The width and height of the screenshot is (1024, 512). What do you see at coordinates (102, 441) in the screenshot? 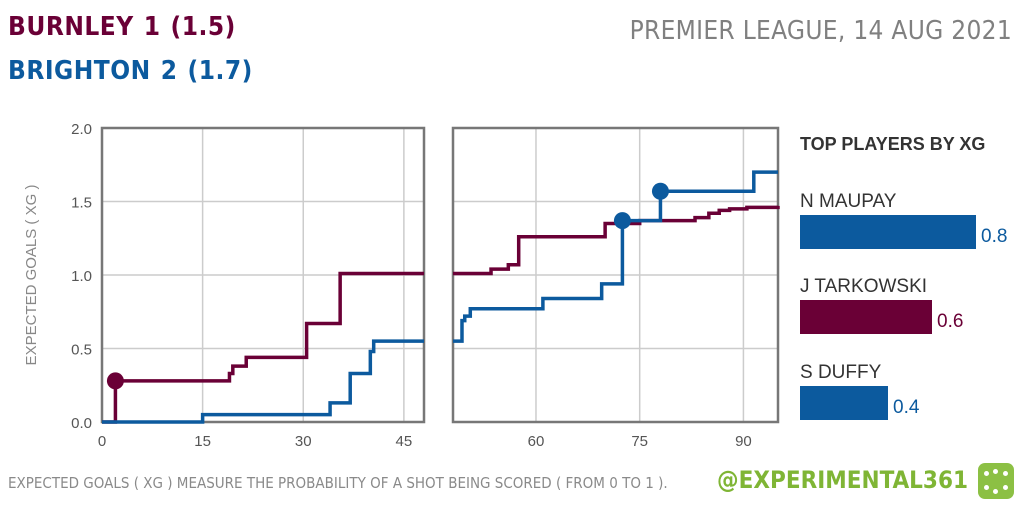
I see `x-tick-label: 0` at bounding box center [102, 441].